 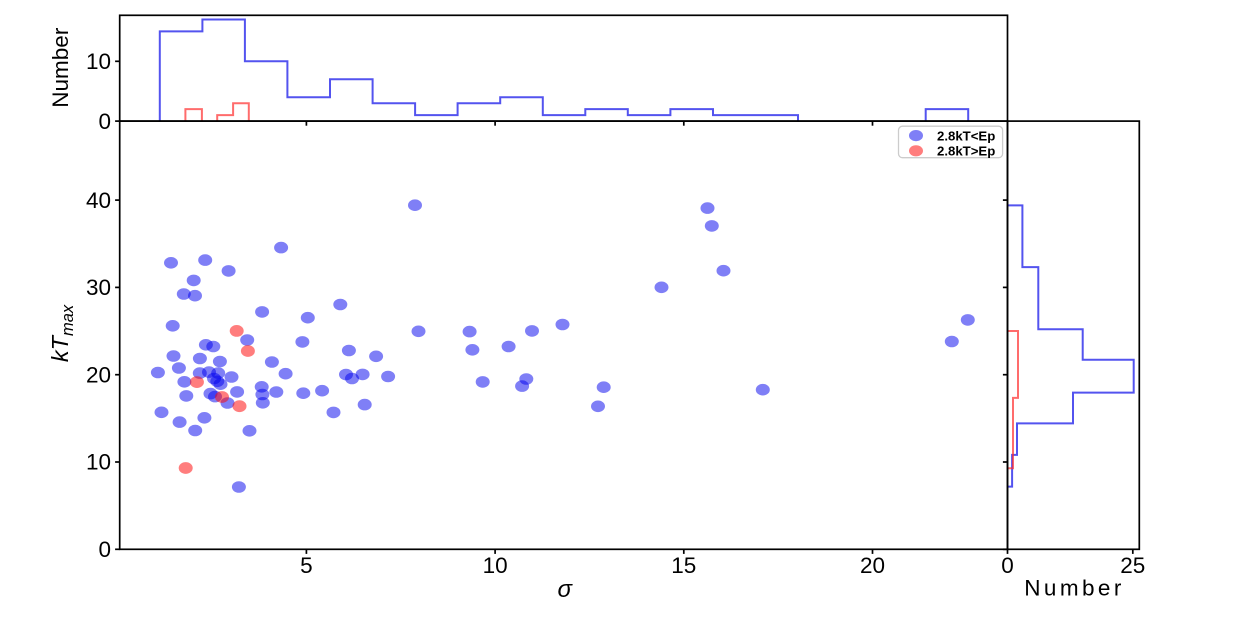 What do you see at coordinates (306, 565) in the screenshot?
I see `svg-text: 5` at bounding box center [306, 565].